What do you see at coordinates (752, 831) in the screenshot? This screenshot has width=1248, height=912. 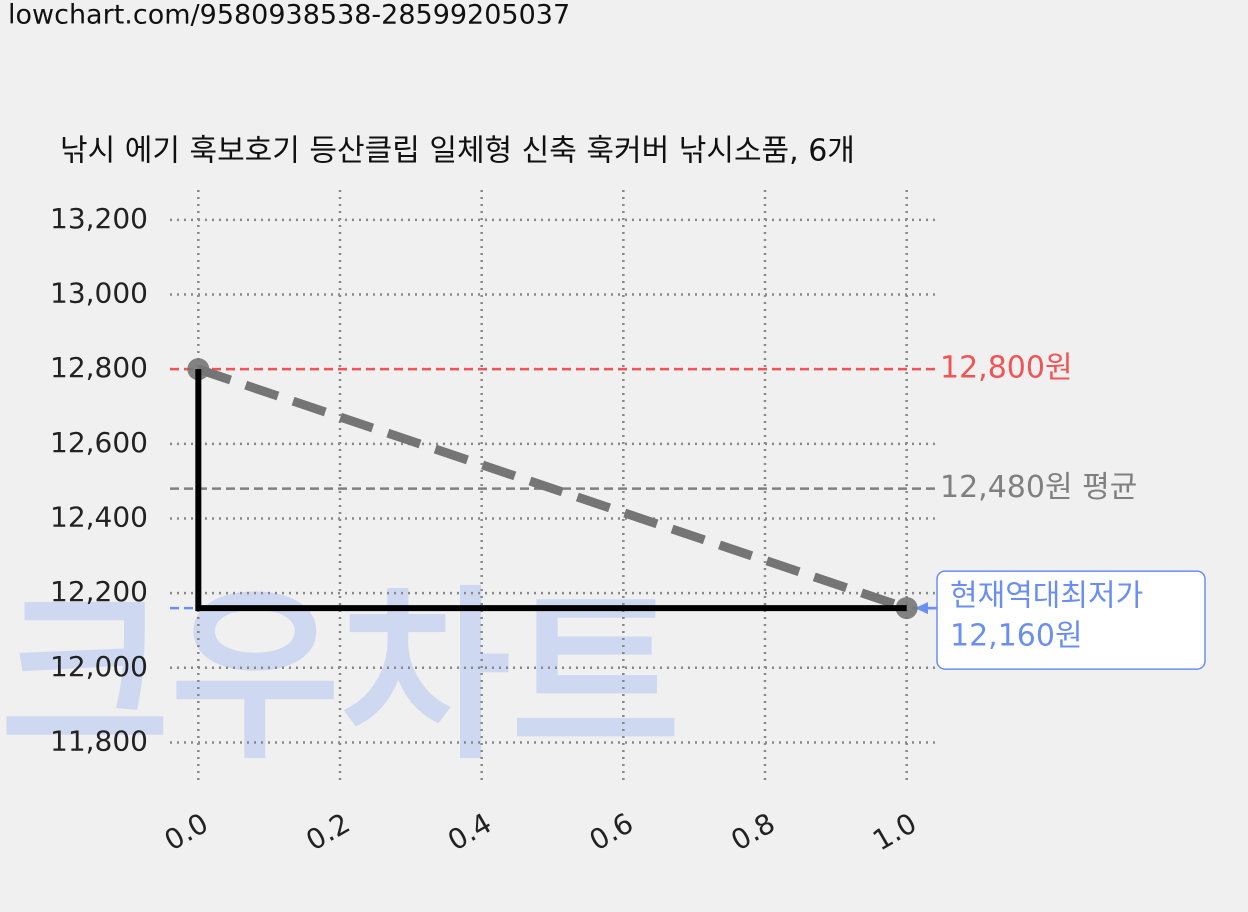 I see `x-tick-label: 0.8` at bounding box center [752, 831].